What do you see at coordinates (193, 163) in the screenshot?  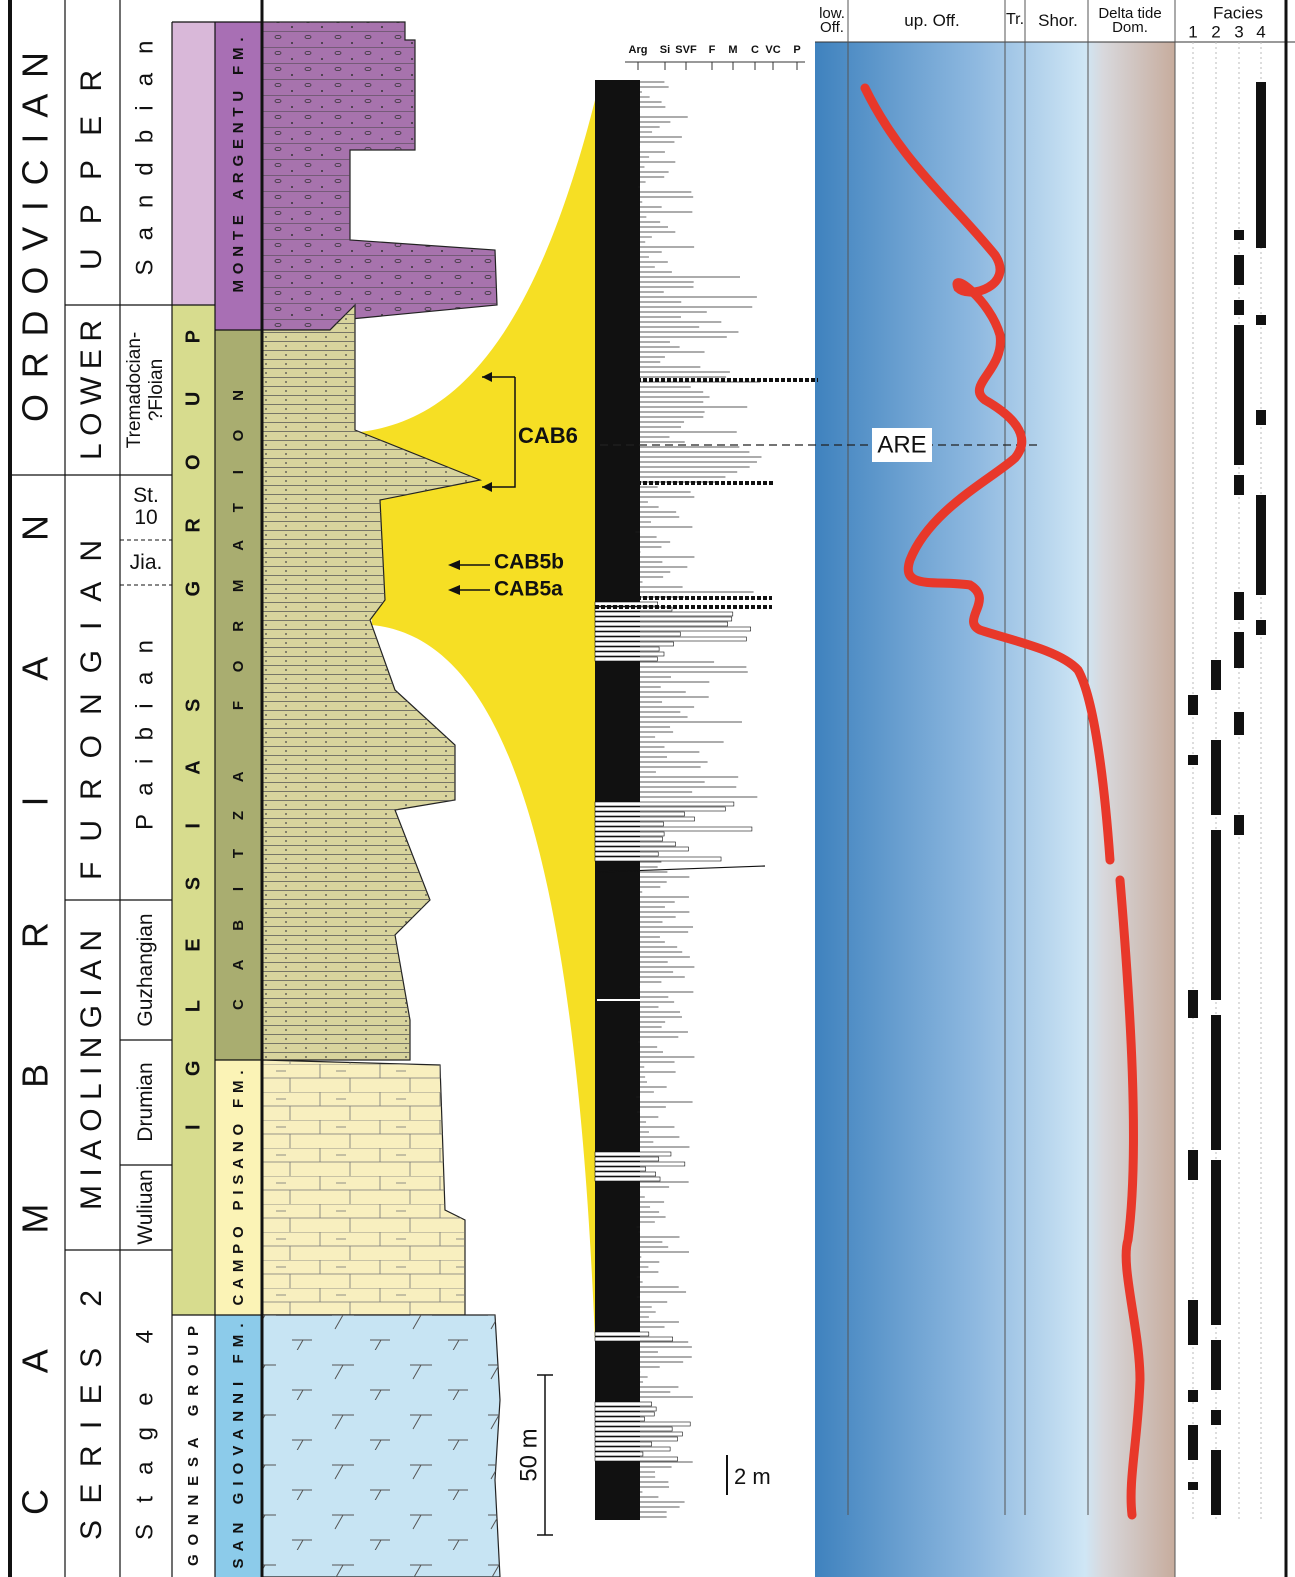 I see `group-fill-ordovician` at bounding box center [193, 163].